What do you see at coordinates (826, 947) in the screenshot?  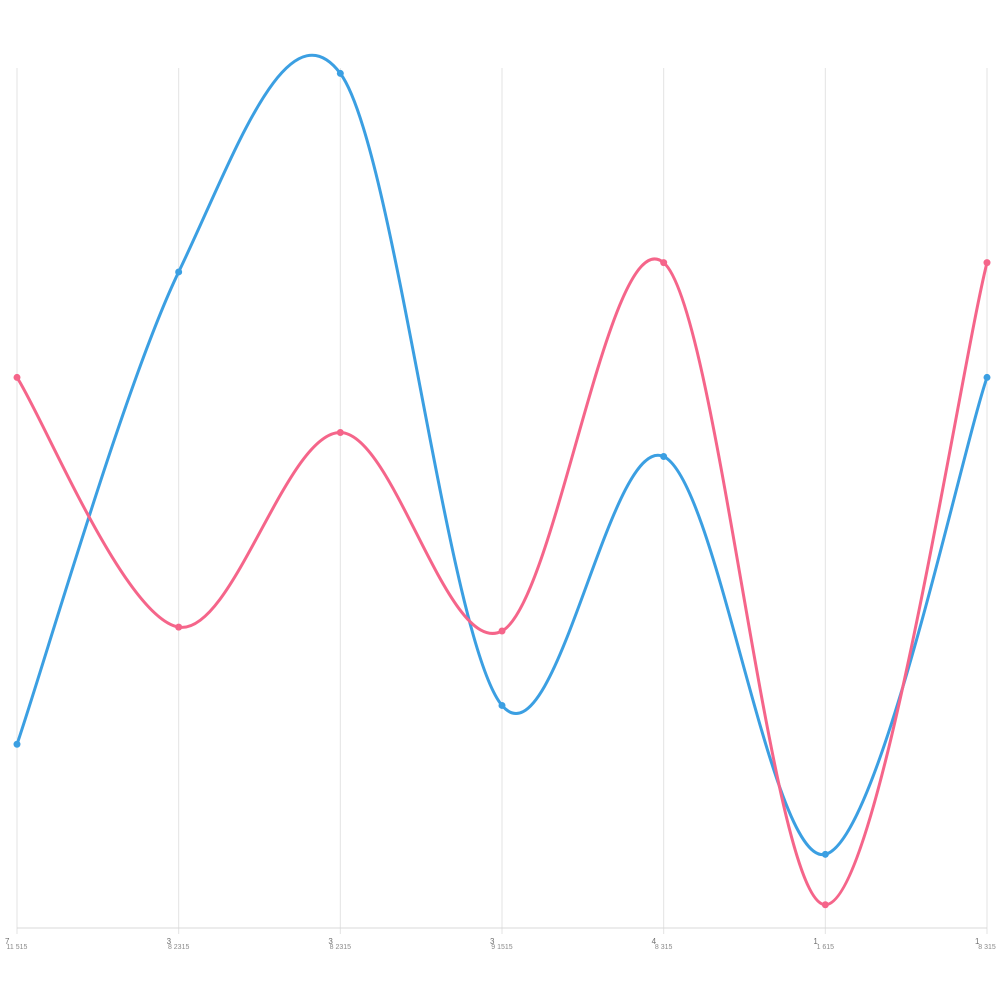 I see `x-tick-sublabel: 1 615` at bounding box center [826, 947].